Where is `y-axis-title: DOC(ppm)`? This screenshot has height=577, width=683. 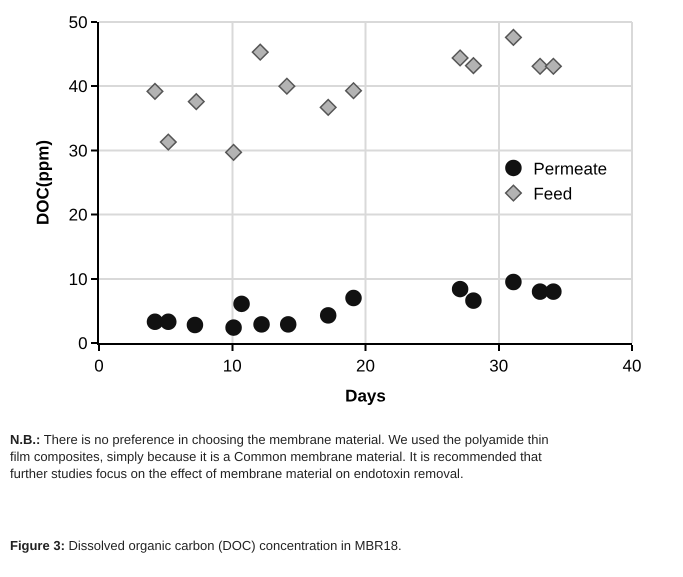 y-axis-title: DOC(ppm) is located at coordinates (43, 182).